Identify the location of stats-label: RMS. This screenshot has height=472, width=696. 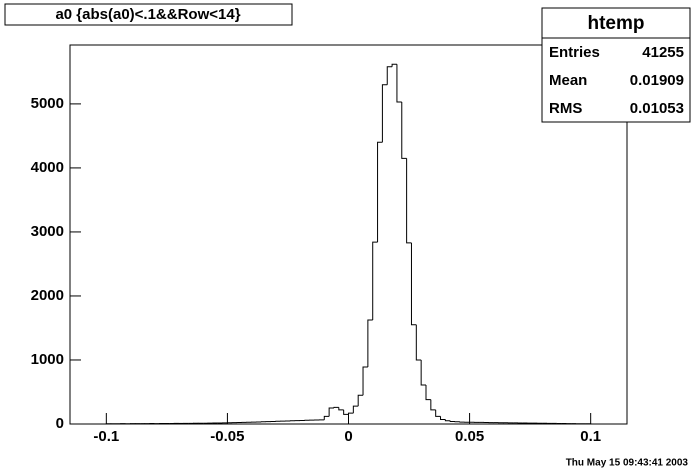
(565, 108).